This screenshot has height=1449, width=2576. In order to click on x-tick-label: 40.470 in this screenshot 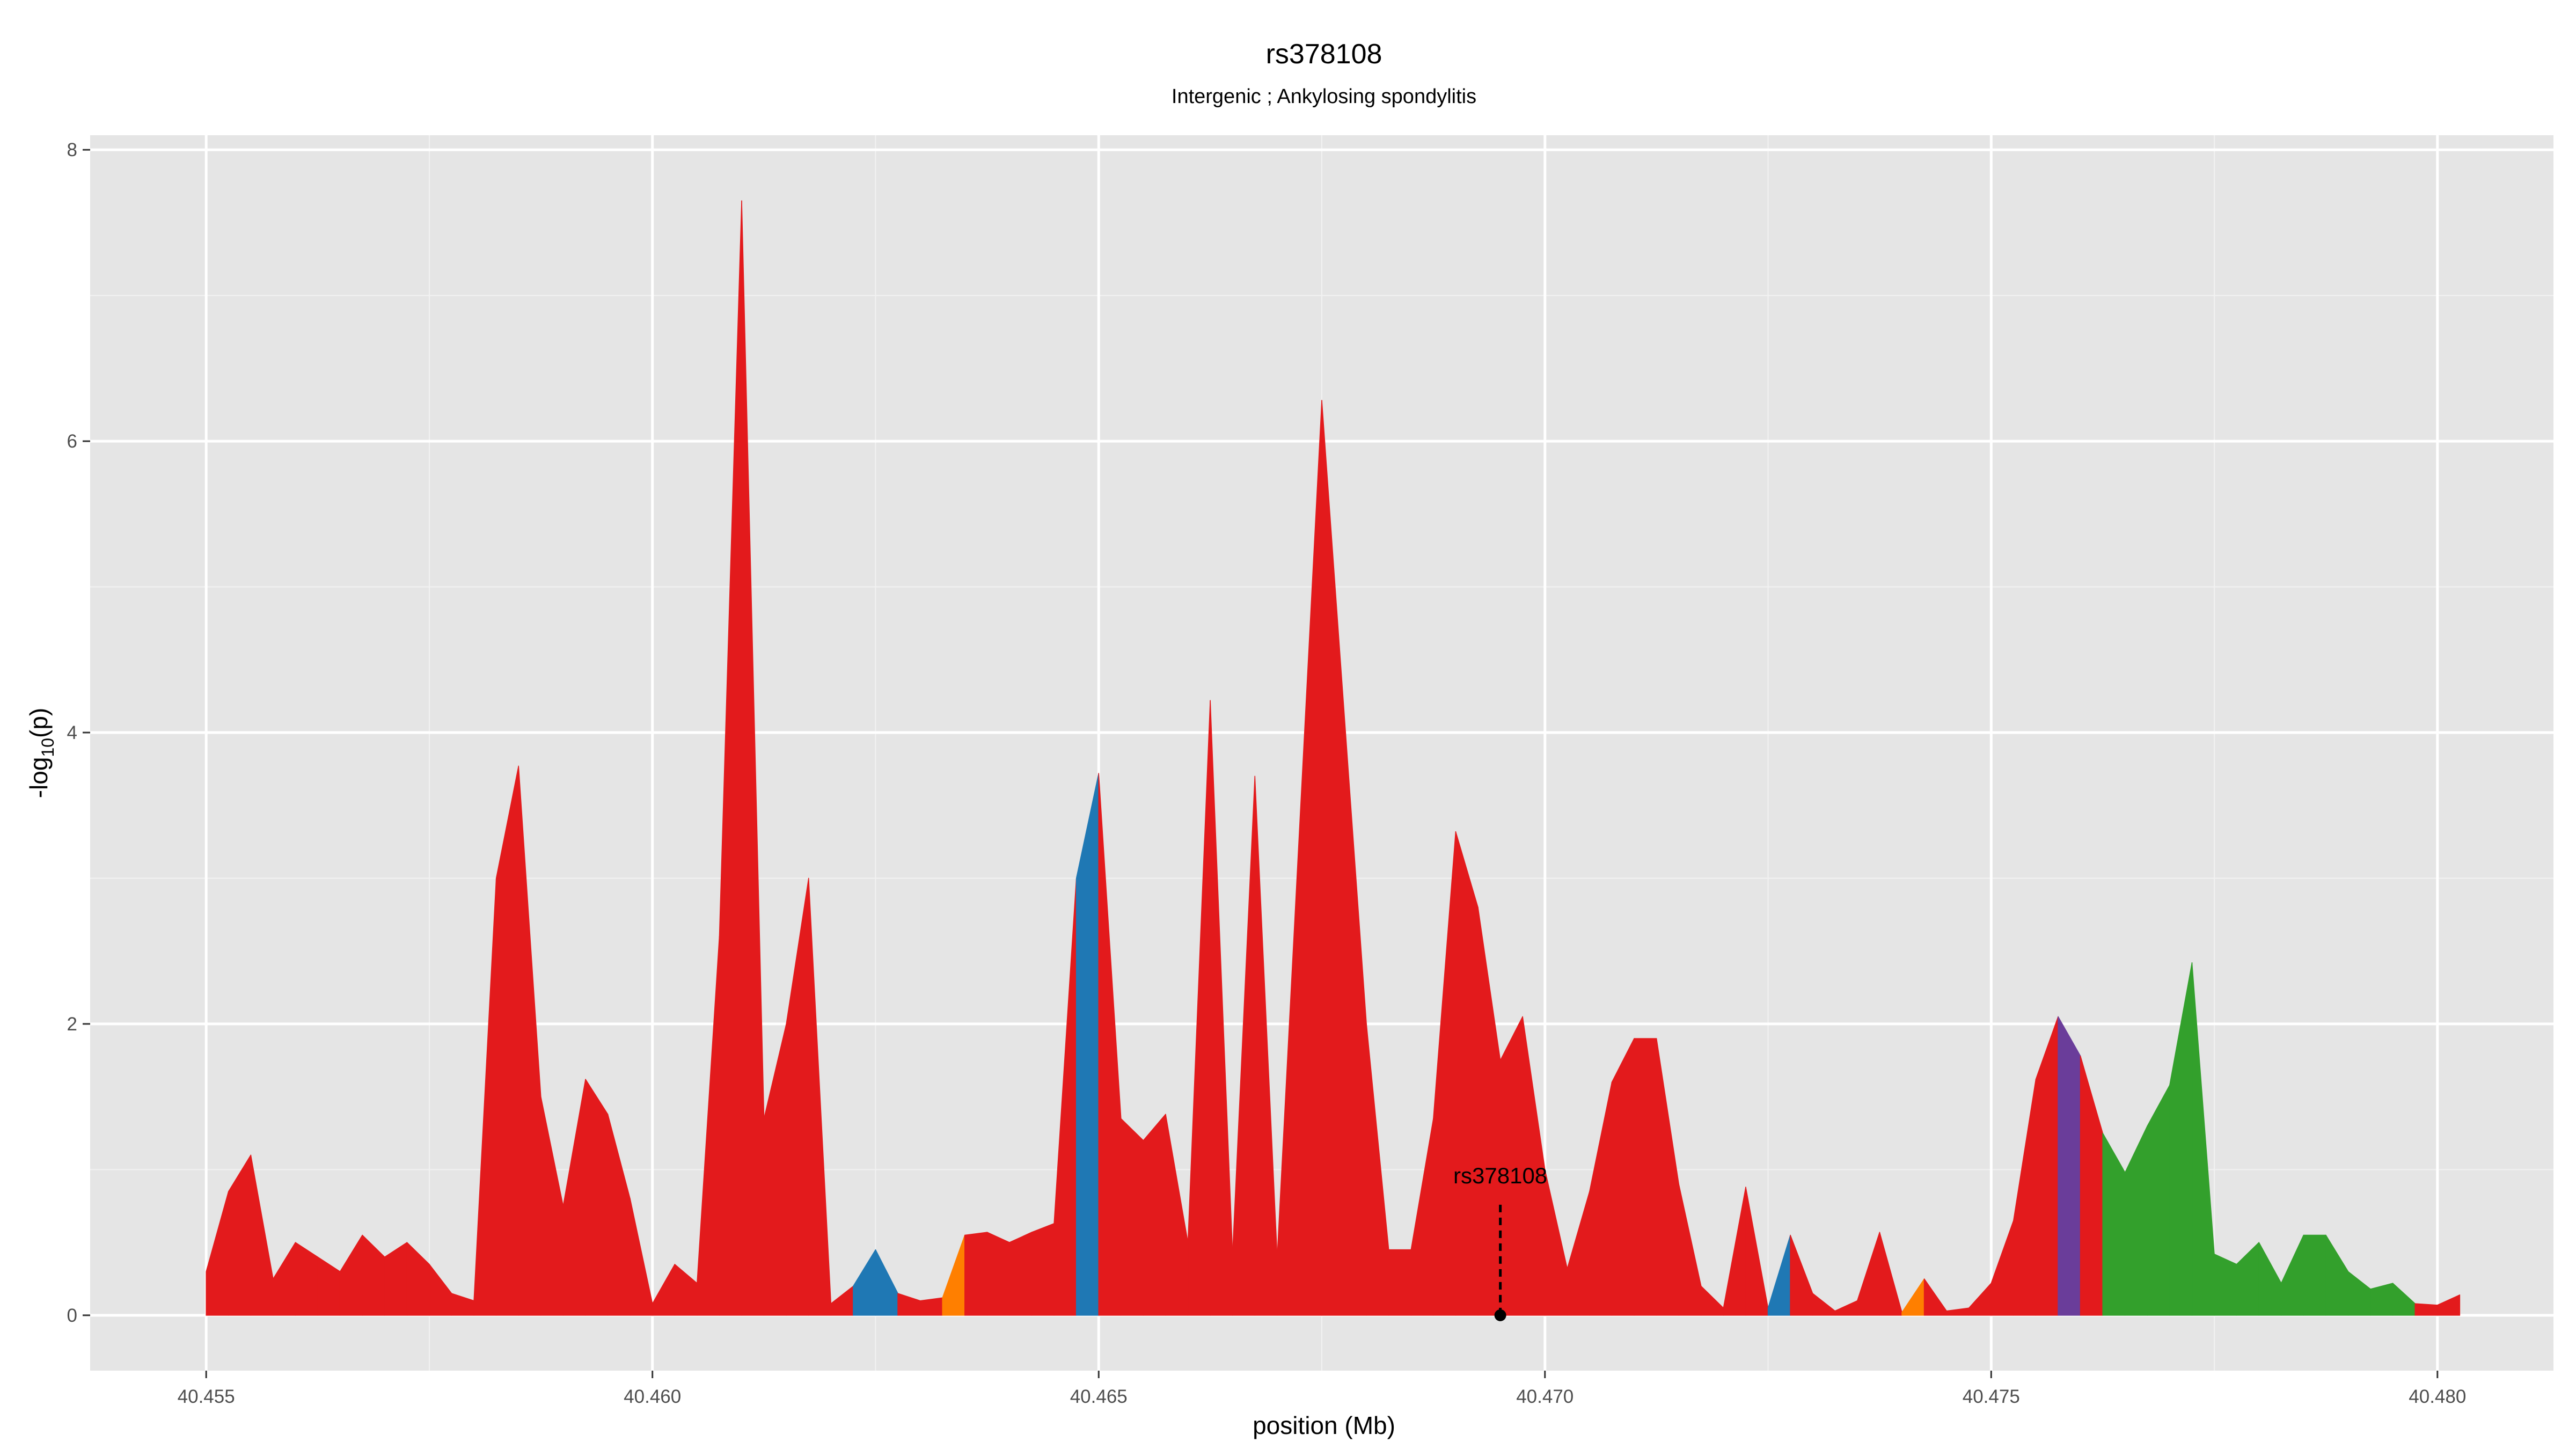, I will do `click(1545, 1396)`.